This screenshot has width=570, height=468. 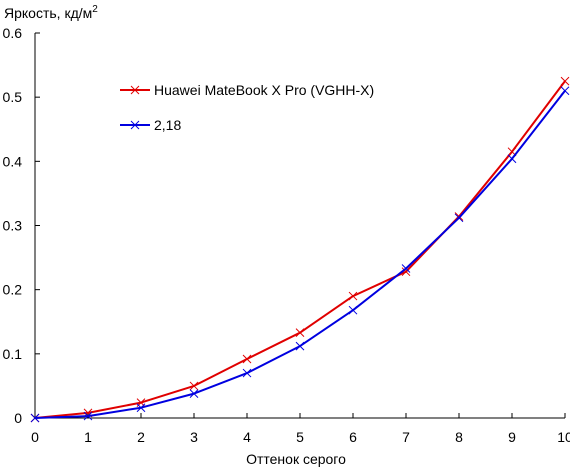 What do you see at coordinates (512, 437) in the screenshot?
I see `x-tick-label: 9` at bounding box center [512, 437].